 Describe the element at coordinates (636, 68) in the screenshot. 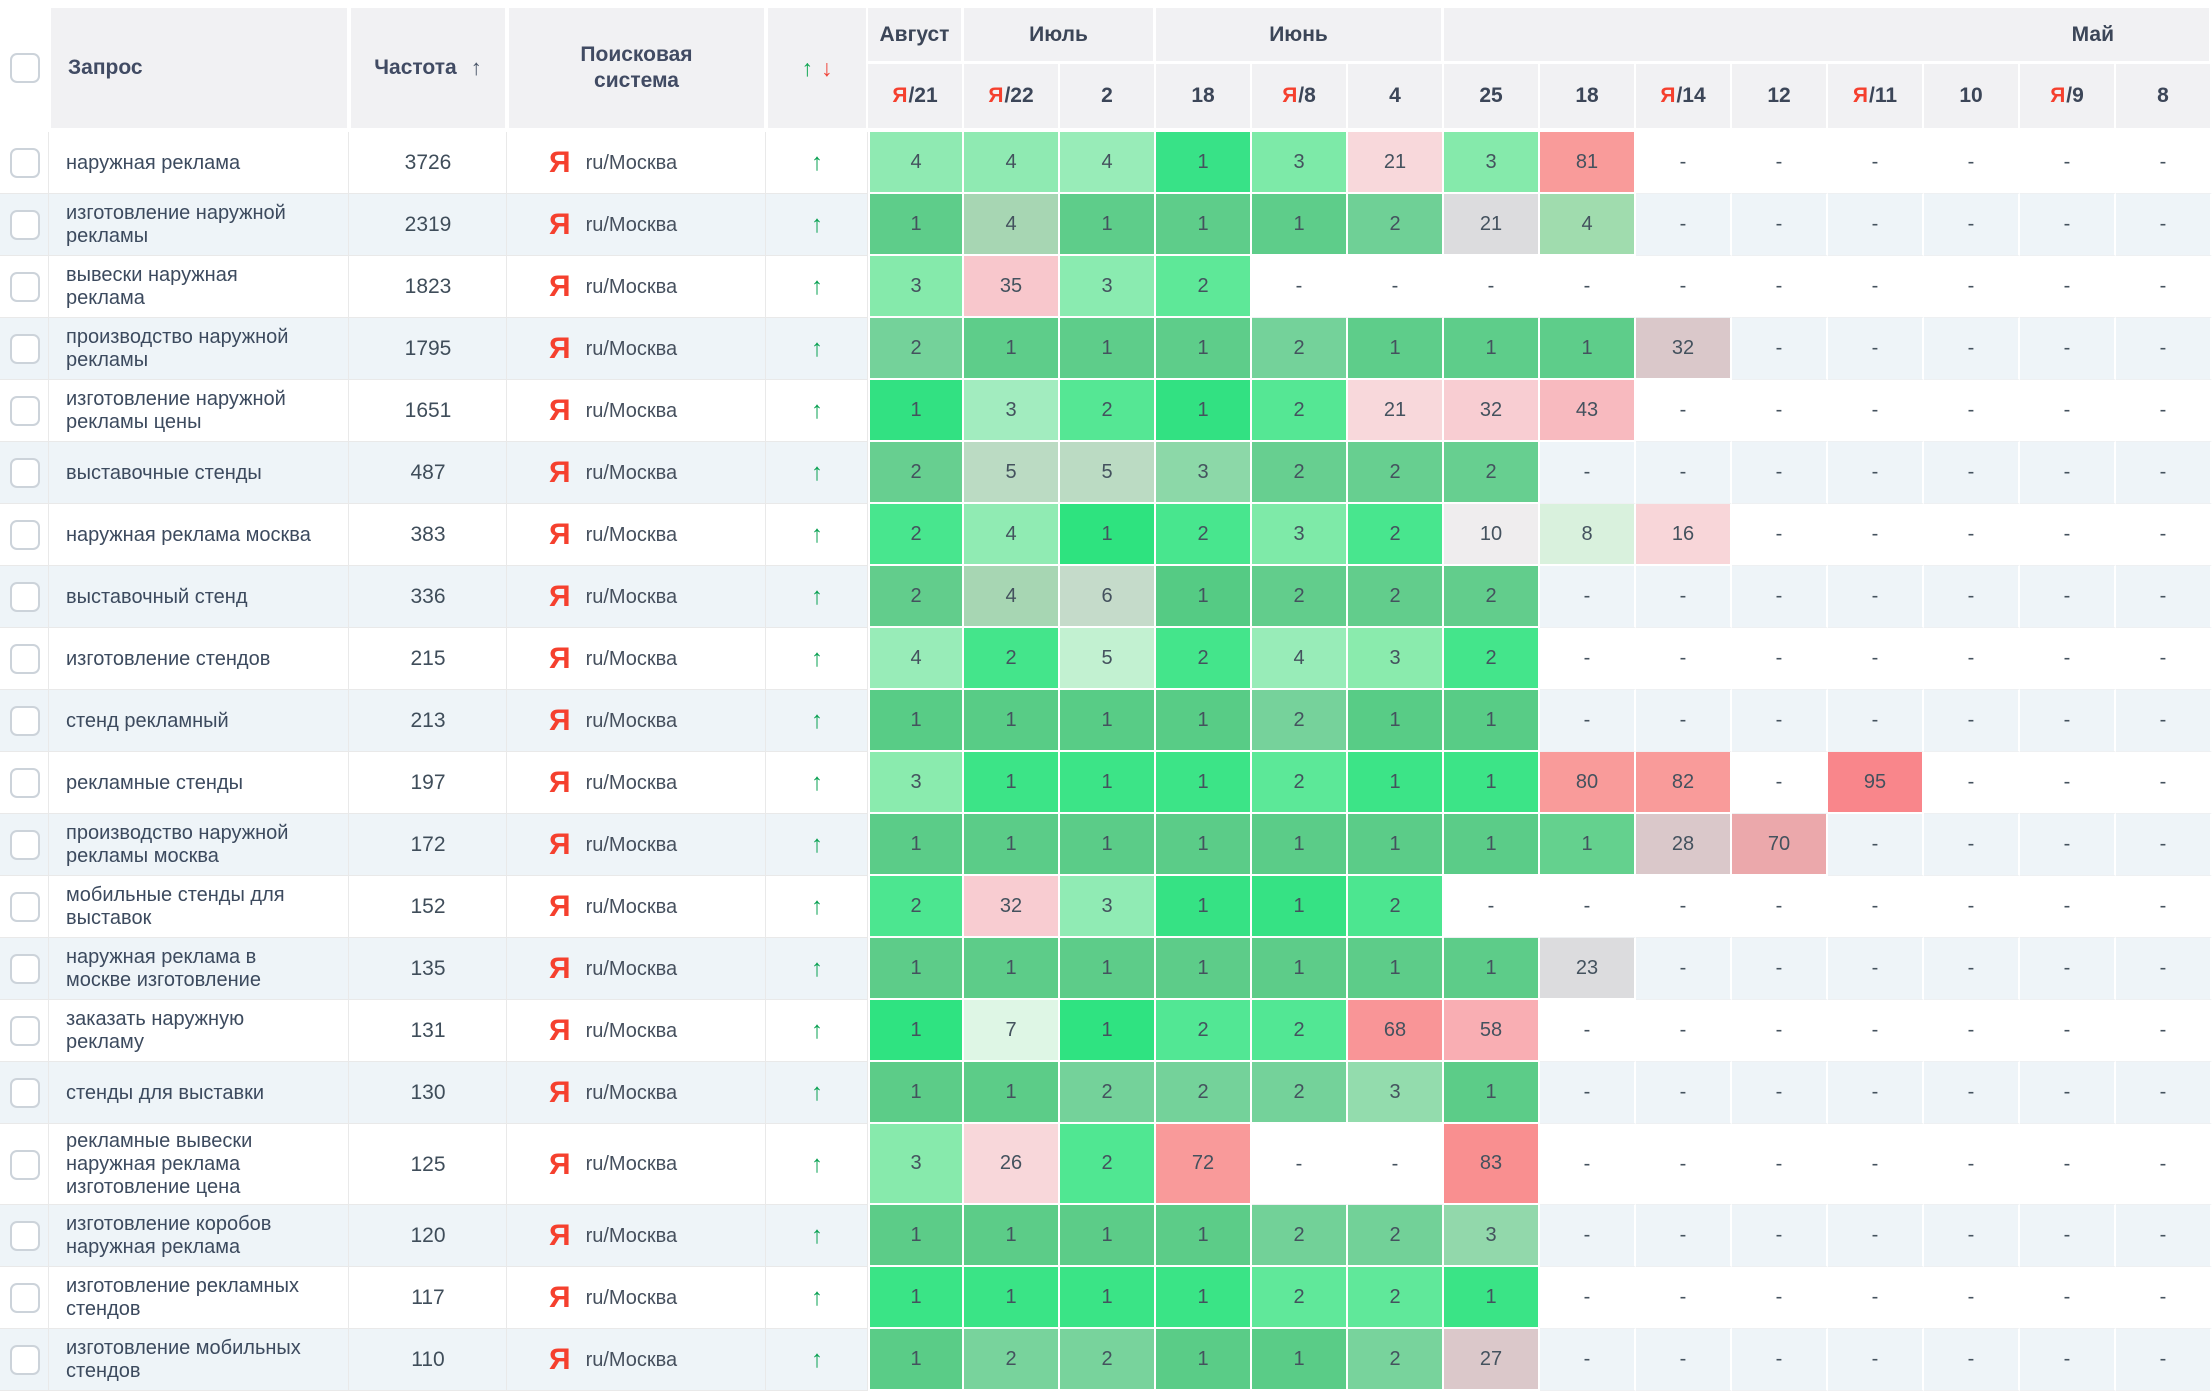

I see `column-header-search-engine: Поисковая система` at that location.